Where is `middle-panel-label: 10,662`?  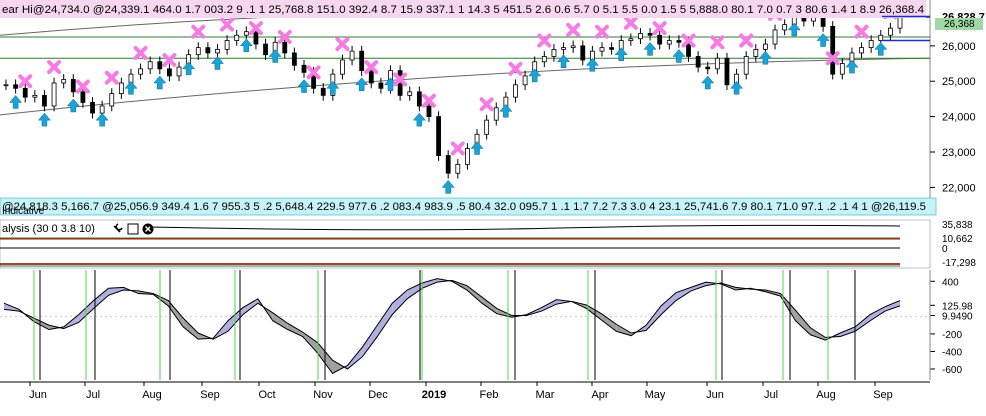
middle-panel-label: 10,662 is located at coordinates (957, 239).